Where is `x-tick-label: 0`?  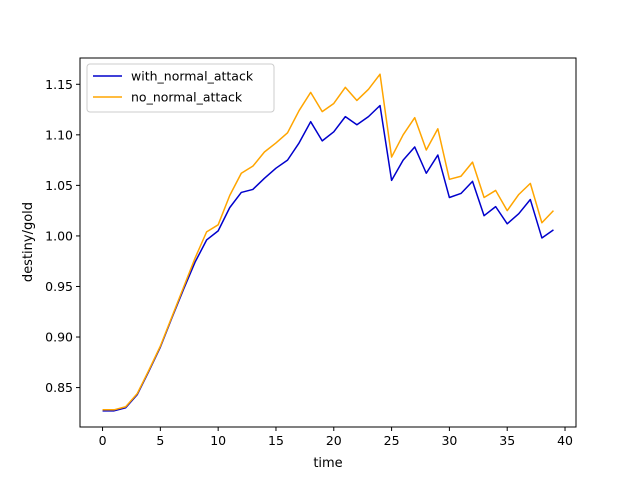
x-tick-label: 0 is located at coordinates (103, 440).